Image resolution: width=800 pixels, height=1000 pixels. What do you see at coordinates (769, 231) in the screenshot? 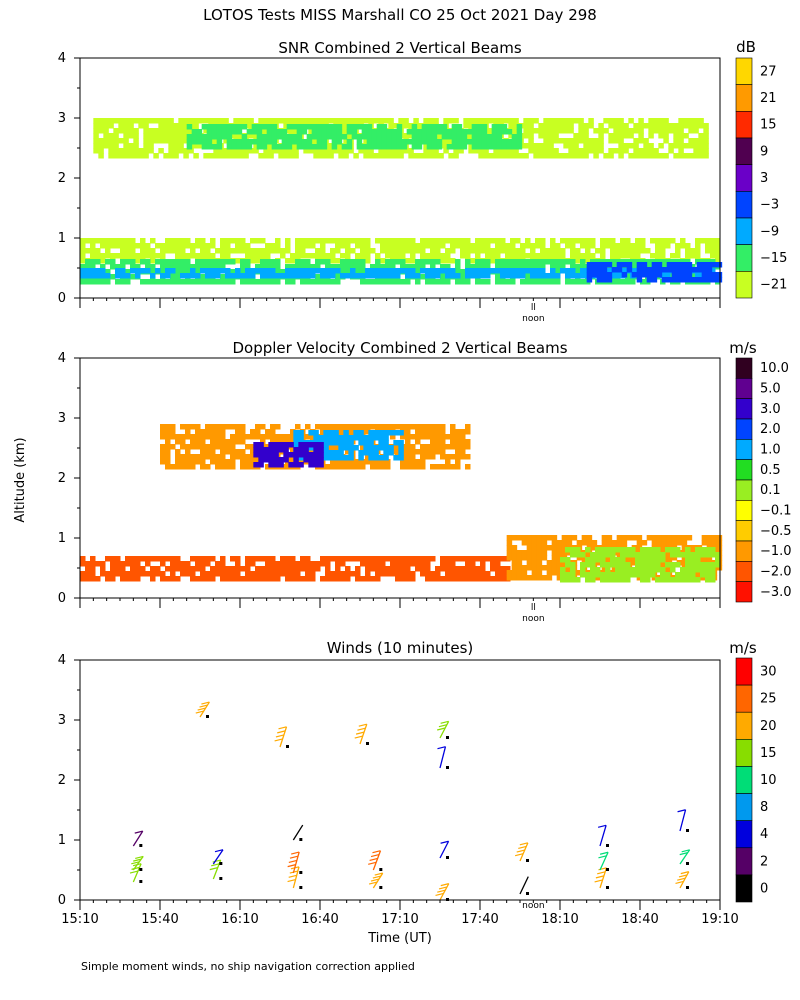
I see `colorbar-label: −9` at bounding box center [769, 231].